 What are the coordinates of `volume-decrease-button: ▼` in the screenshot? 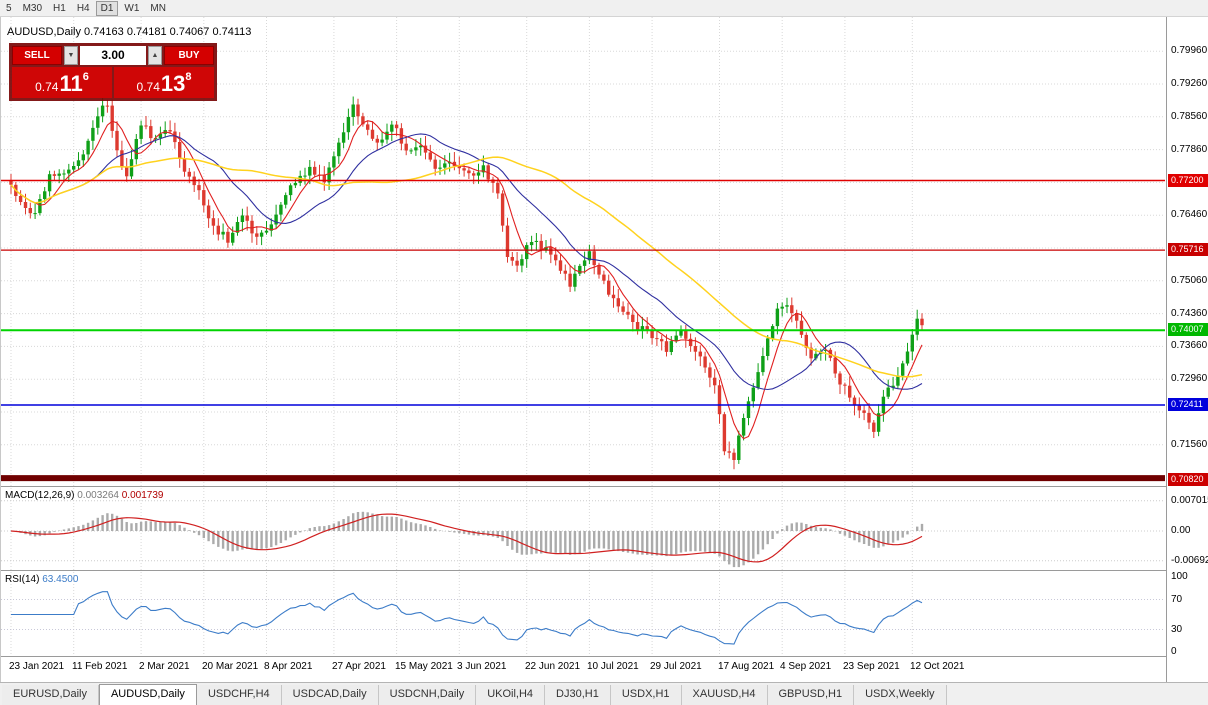 It's located at (71, 55).